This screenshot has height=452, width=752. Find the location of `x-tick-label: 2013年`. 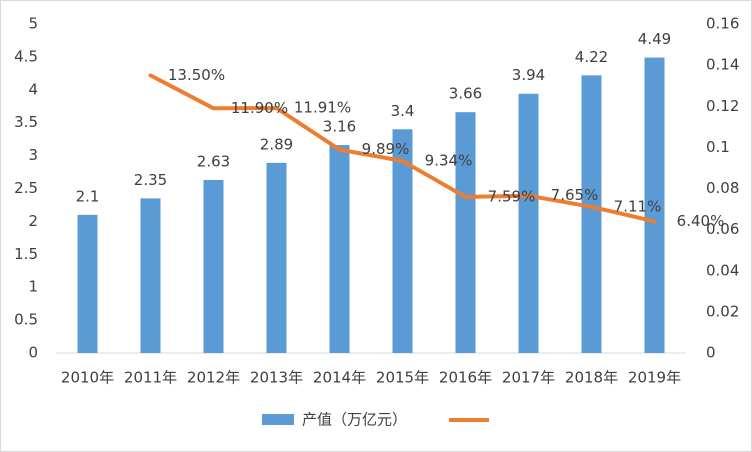

x-tick-label: 2013年 is located at coordinates (276, 378).